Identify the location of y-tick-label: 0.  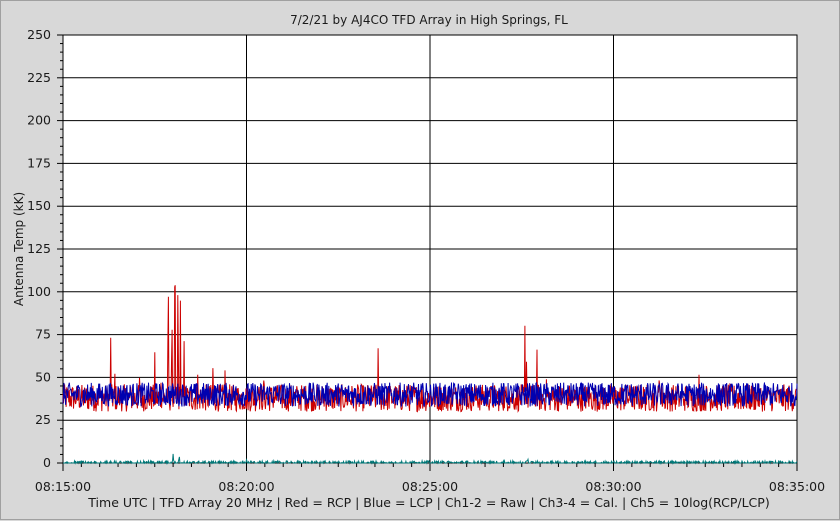
(47, 462).